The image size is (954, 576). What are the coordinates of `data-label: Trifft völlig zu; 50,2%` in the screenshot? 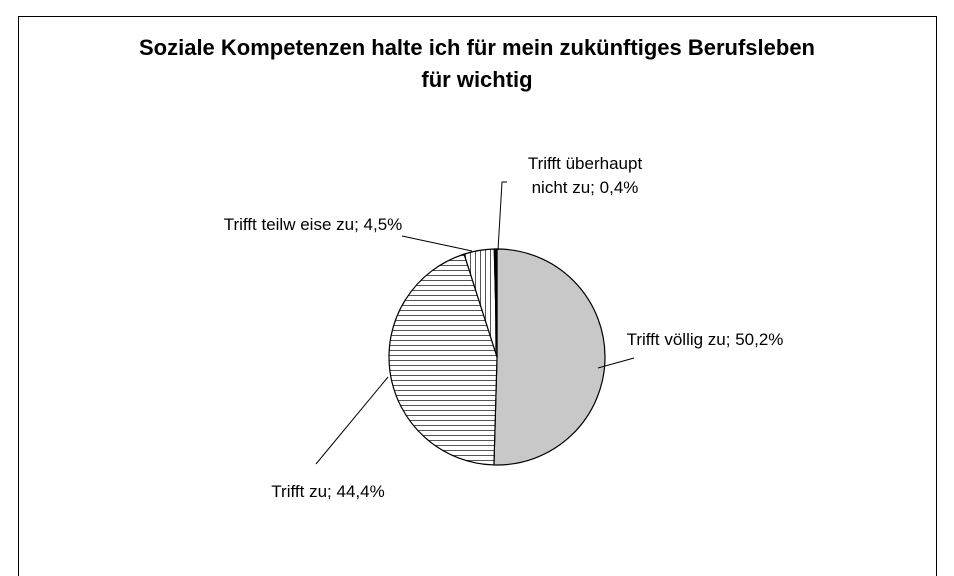 It's located at (705, 340).